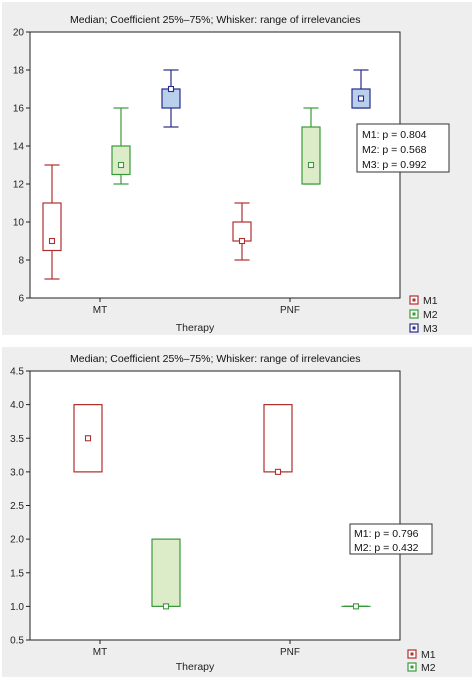  Describe the element at coordinates (394, 135) in the screenshot. I see `stats-line: M1: p = 0.804` at that location.